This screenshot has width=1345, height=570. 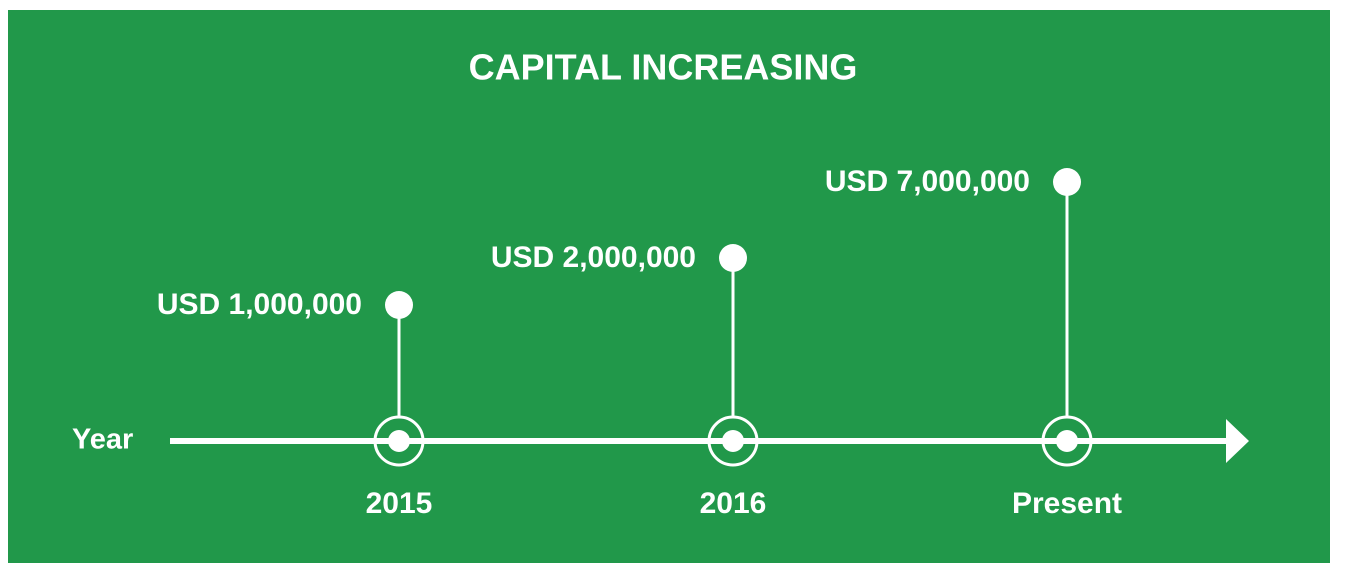 What do you see at coordinates (1237, 441) in the screenshot?
I see `axis-arrow` at bounding box center [1237, 441].